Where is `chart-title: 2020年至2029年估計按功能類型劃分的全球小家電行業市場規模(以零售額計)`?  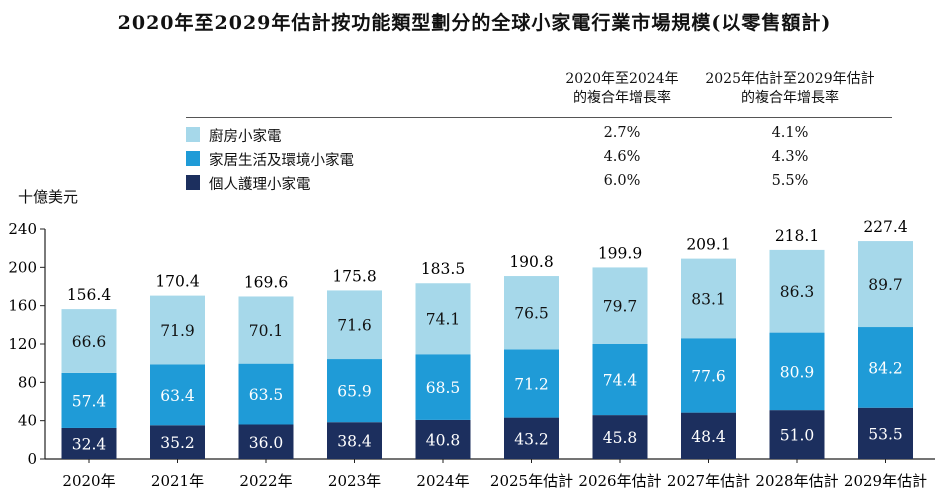
chart-title: 2020年至2029年估計按功能類型劃分的全球小家電行業市場規模(以零售額計) is located at coordinates (474, 23).